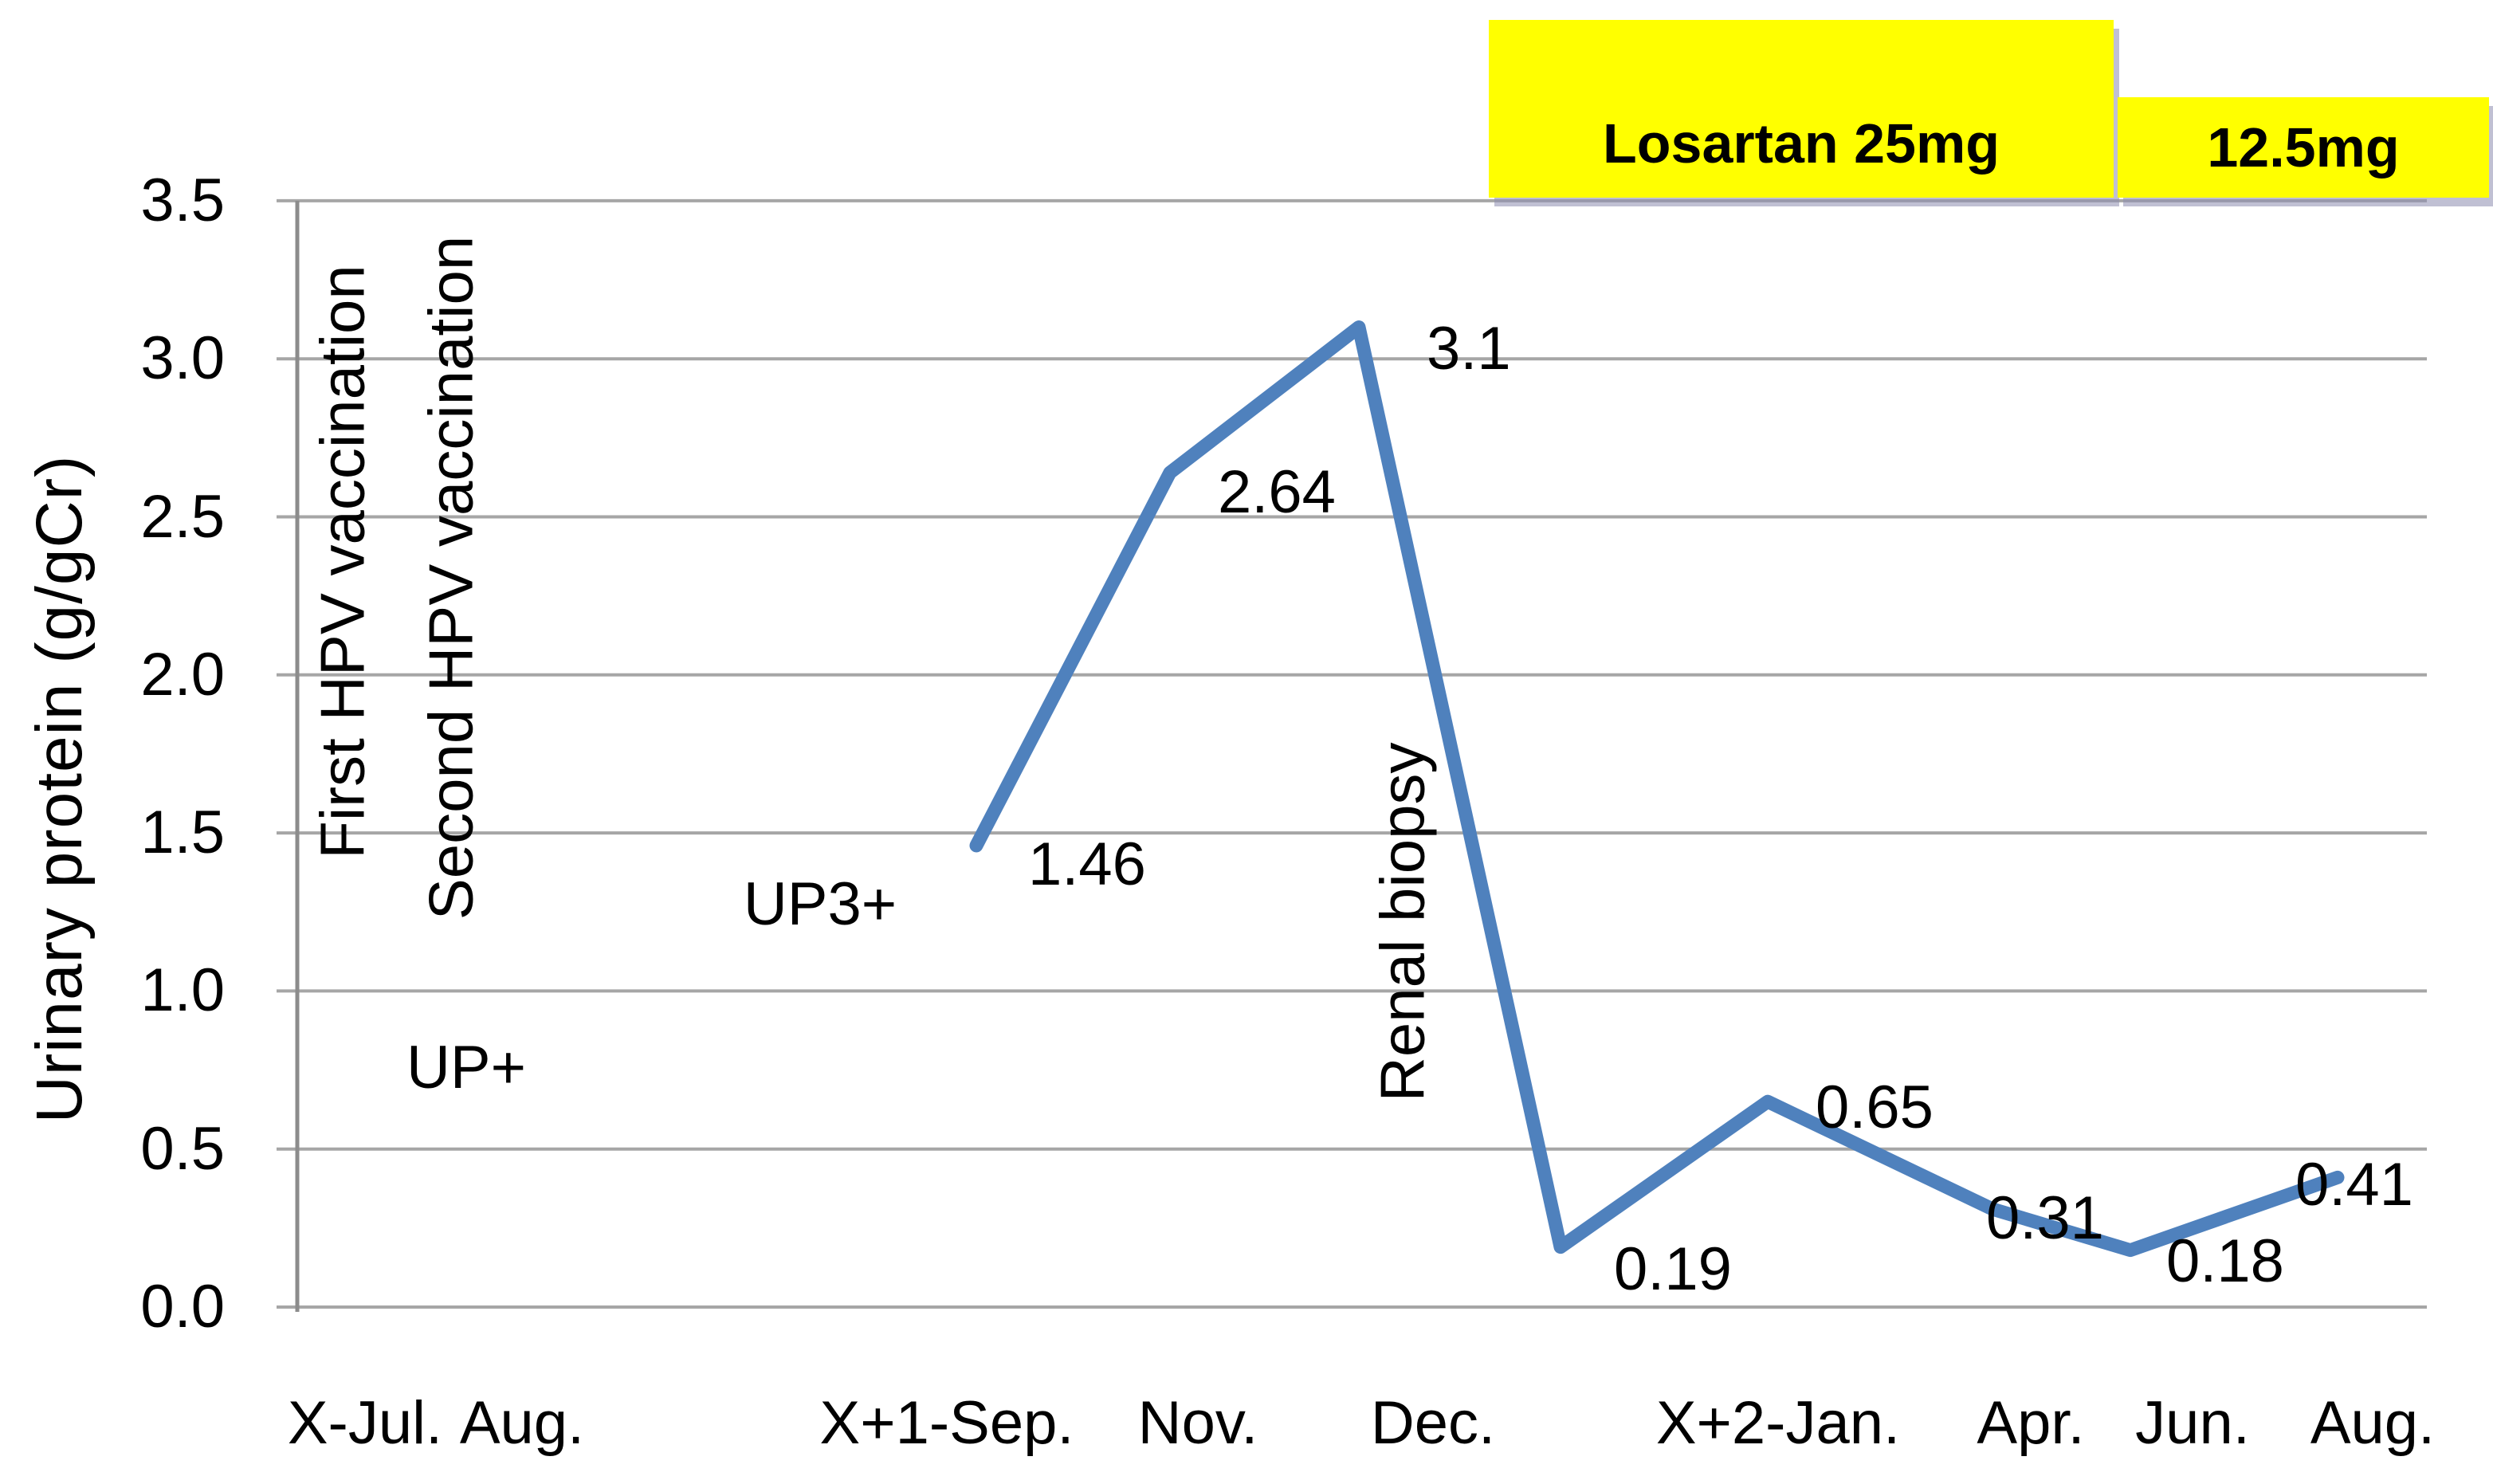  Describe the element at coordinates (451, 578) in the screenshot. I see `annotation-second-hpv-vaccination: Second HPV vaccination` at that location.